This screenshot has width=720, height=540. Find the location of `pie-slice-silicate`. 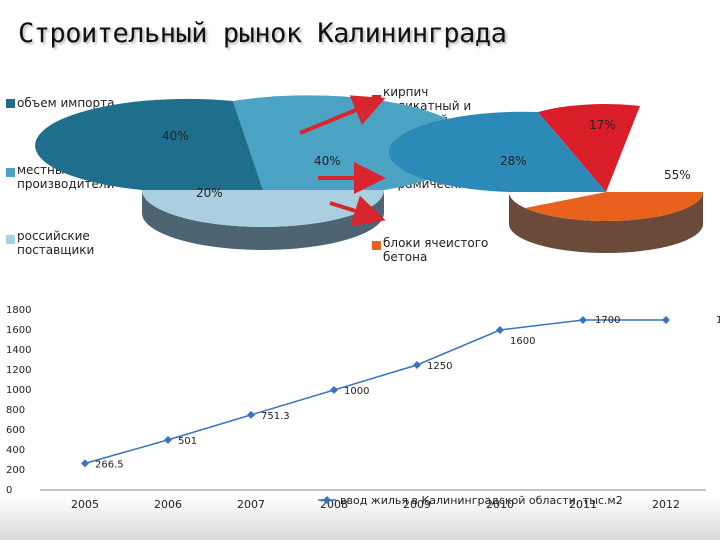

pie-slice-silicate is located at coordinates (589, 148).